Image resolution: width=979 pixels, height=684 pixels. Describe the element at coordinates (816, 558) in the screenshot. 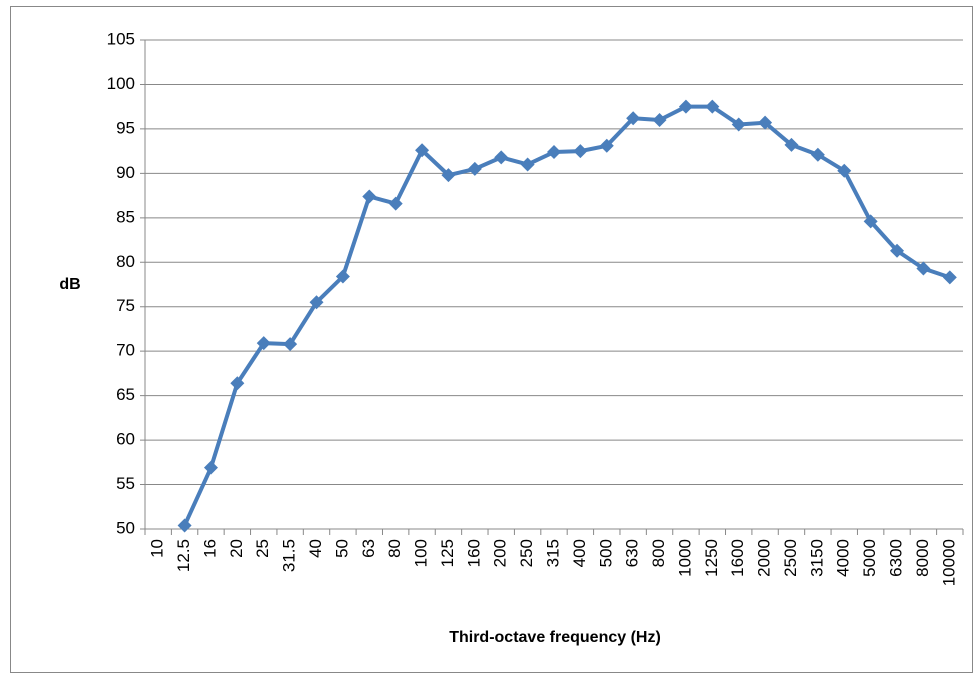

I see `x-tick-label: 3150` at that location.